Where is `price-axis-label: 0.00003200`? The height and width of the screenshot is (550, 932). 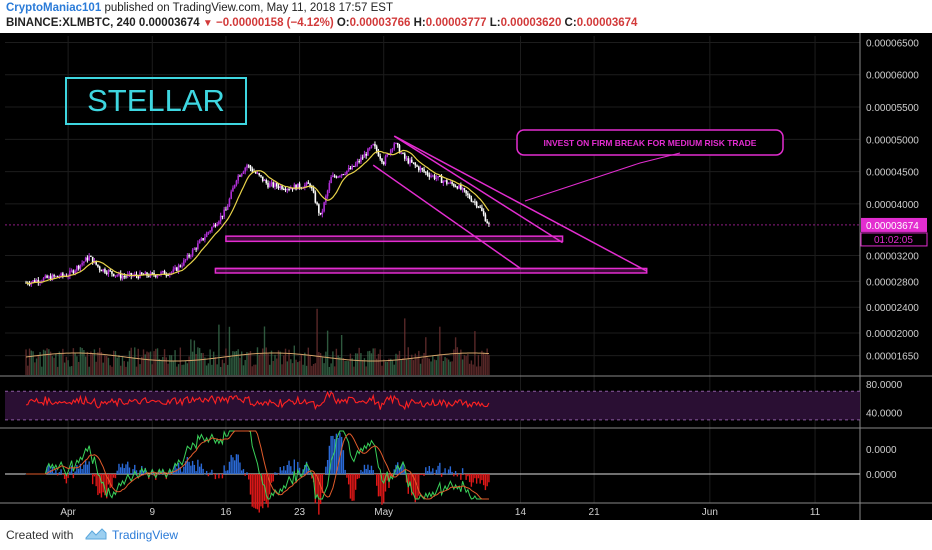
price-axis-label: 0.00003200 is located at coordinates (892, 257).